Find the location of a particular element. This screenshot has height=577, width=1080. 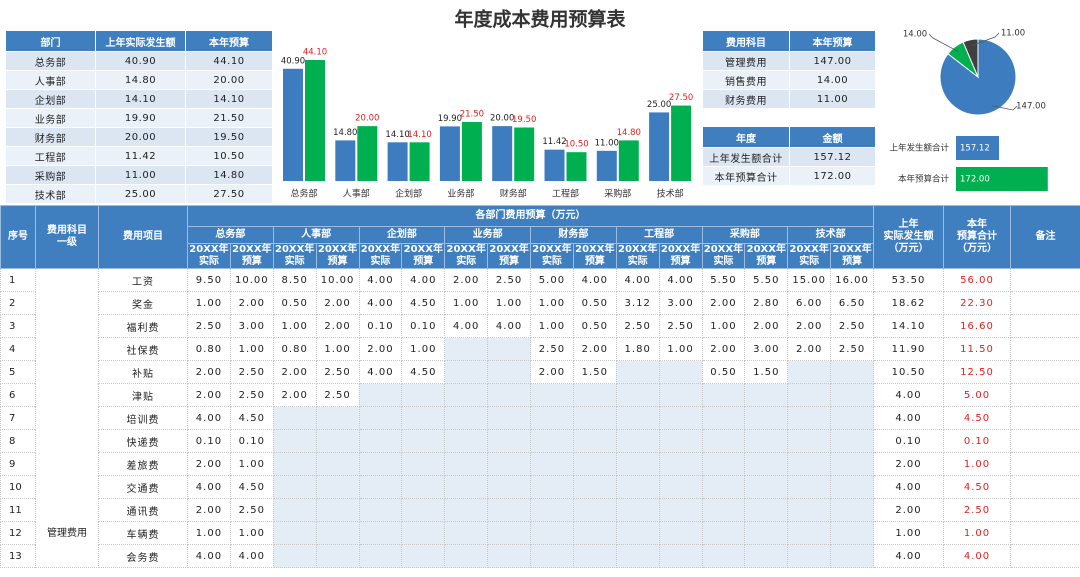

level1-cell: 管理费用 is located at coordinates (67, 418).